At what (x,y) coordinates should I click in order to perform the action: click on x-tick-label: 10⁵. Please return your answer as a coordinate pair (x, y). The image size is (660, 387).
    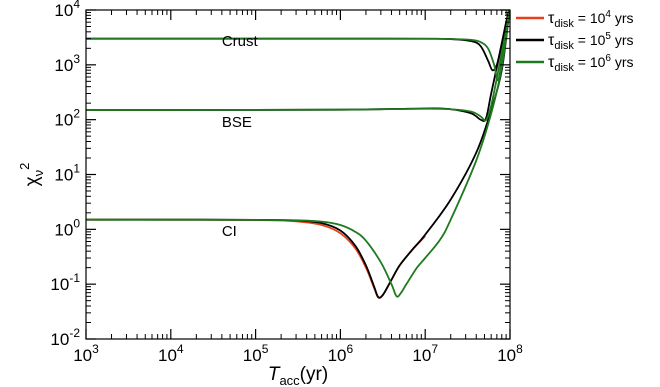
    Looking at the image, I should click on (256, 353).